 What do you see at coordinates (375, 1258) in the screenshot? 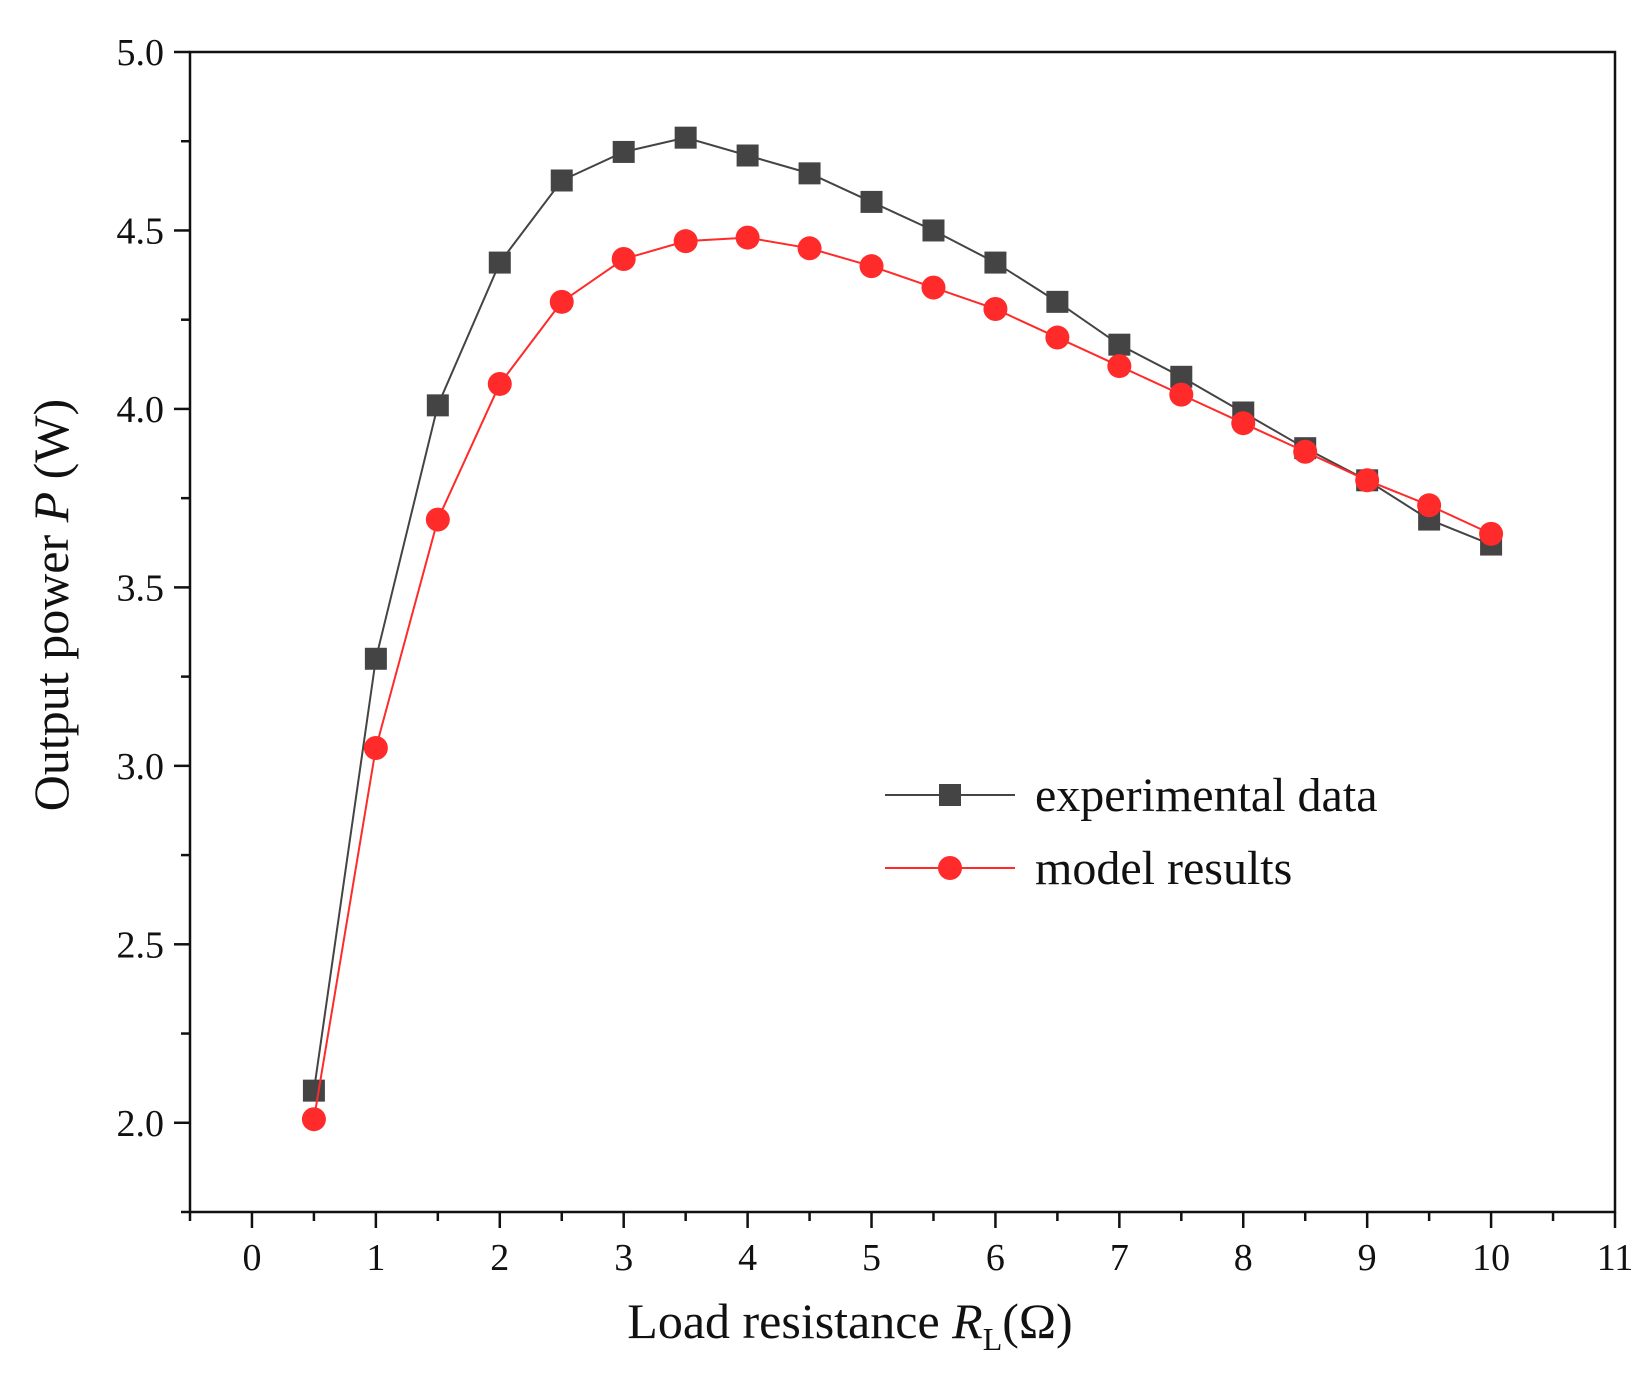
I see `x-tick-label: 1` at bounding box center [375, 1258].